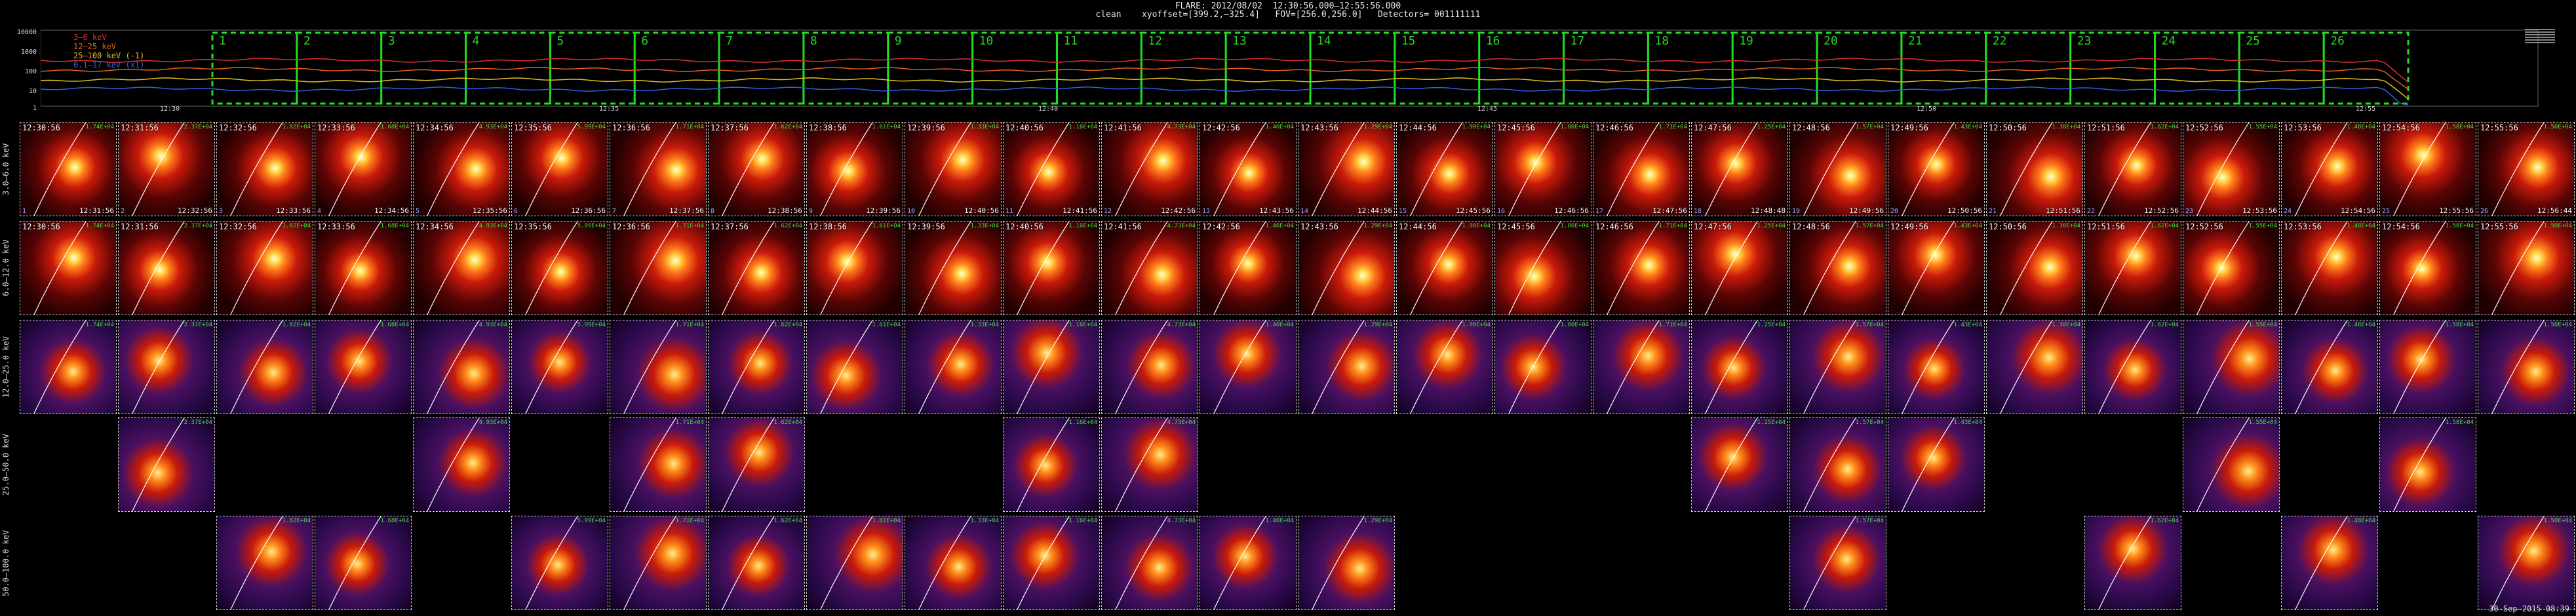 This screenshot has width=2576, height=616. I want to click on image-tile: 12:51:56 12:52:56 22 1.62E+04, so click(2132, 169).